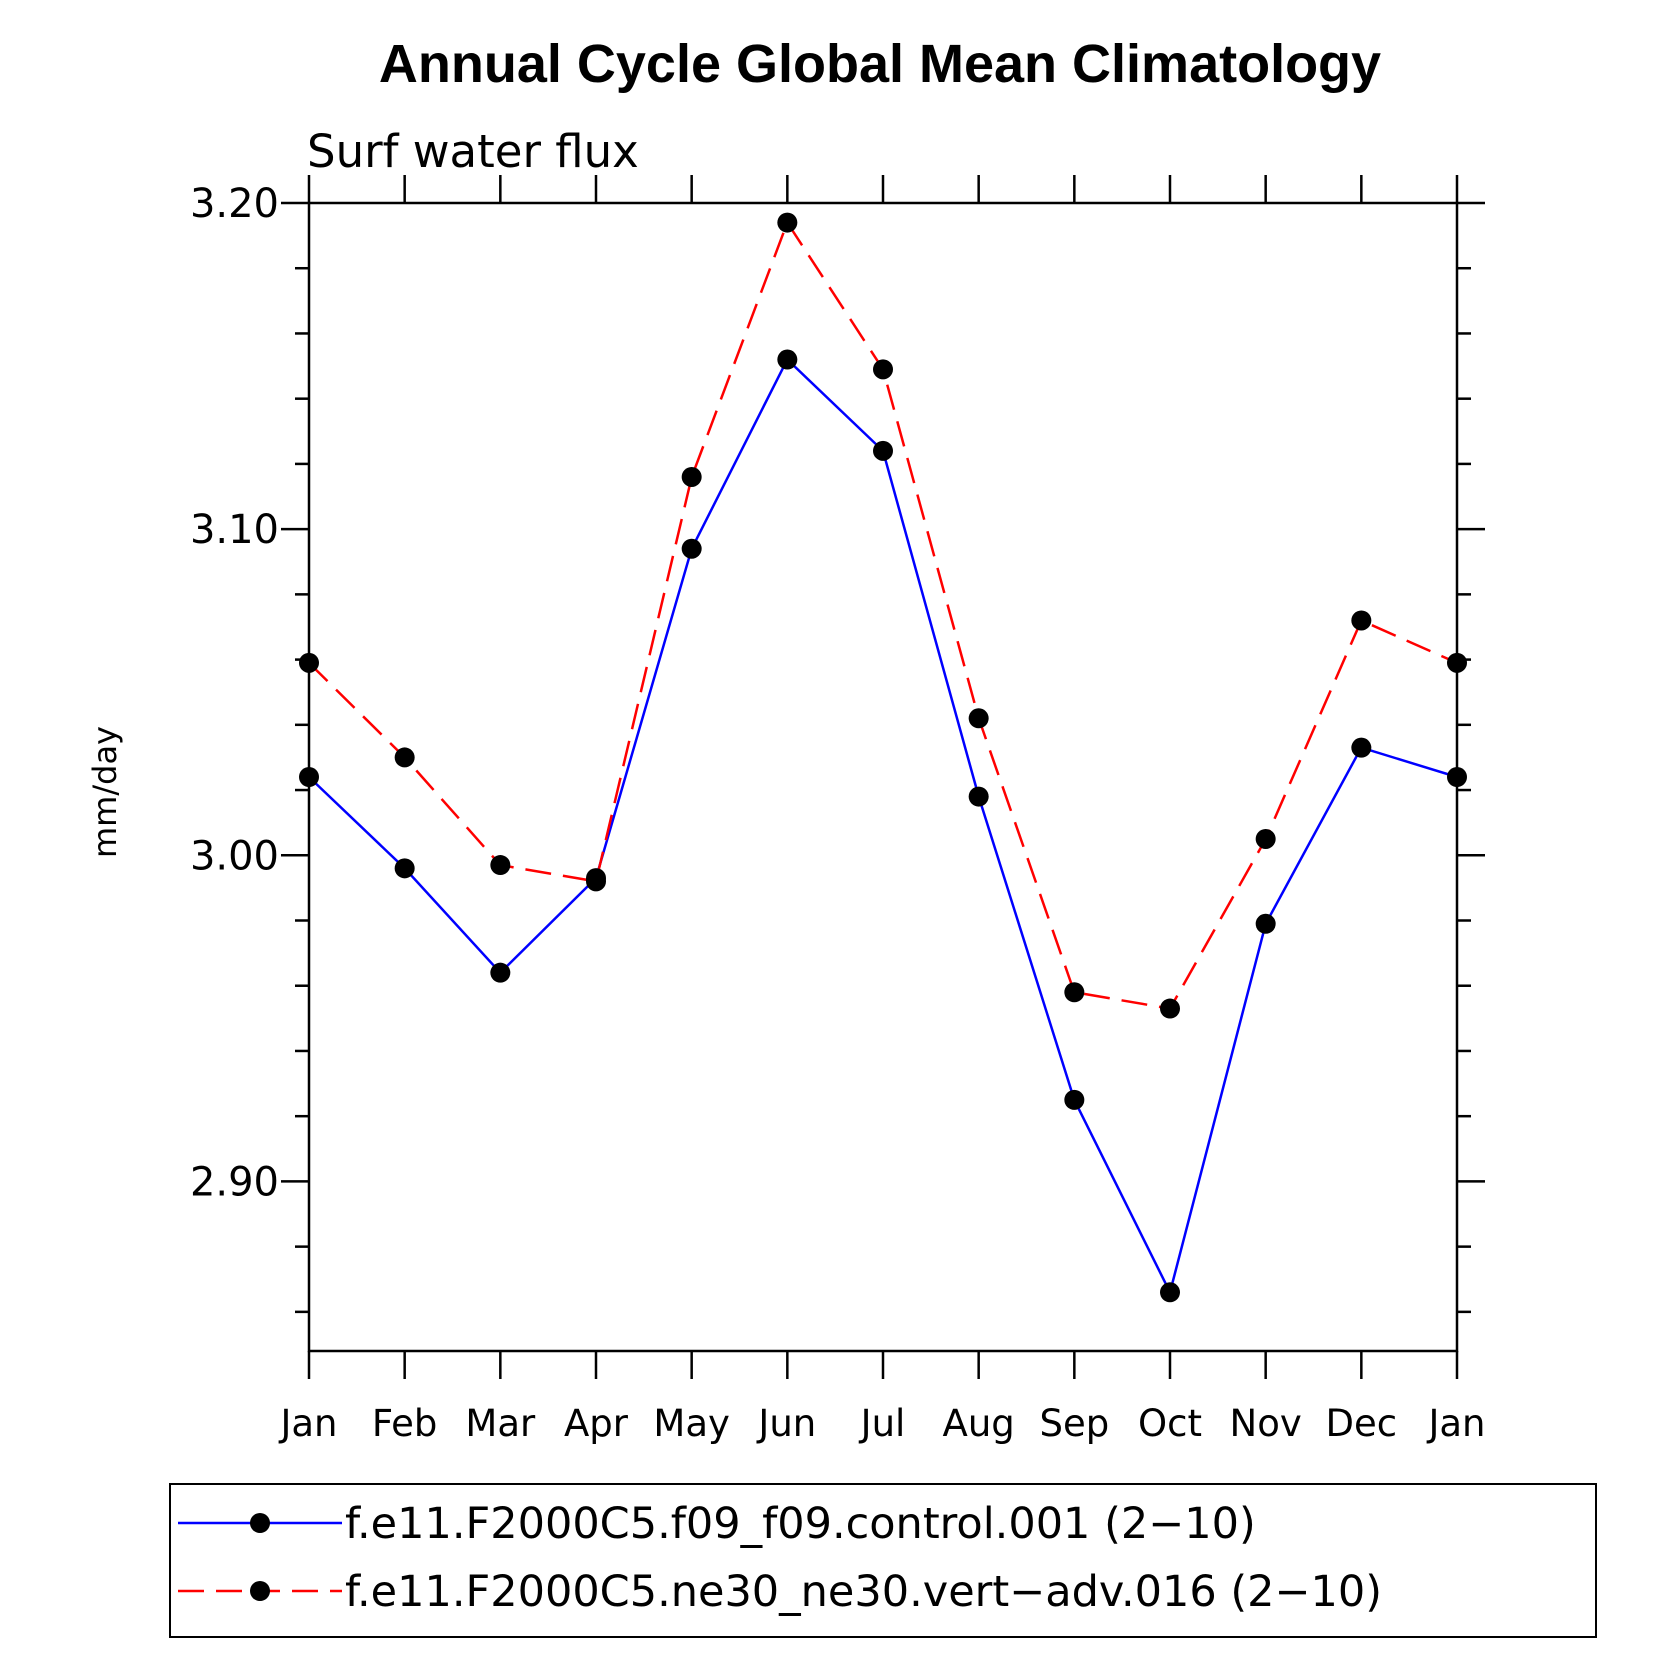  What do you see at coordinates (500, 1423) in the screenshot?
I see `x-tick-label: Mar` at bounding box center [500, 1423].